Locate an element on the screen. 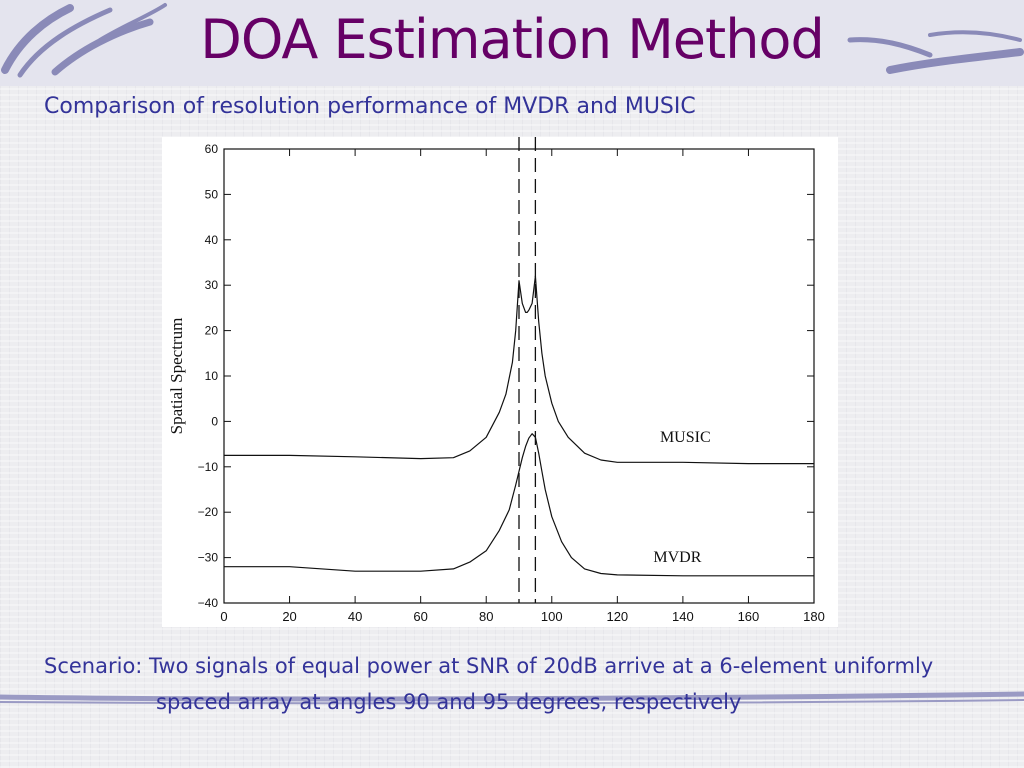 The width and height of the screenshot is (1024, 768). x-tick-label: 40 is located at coordinates (355, 616).